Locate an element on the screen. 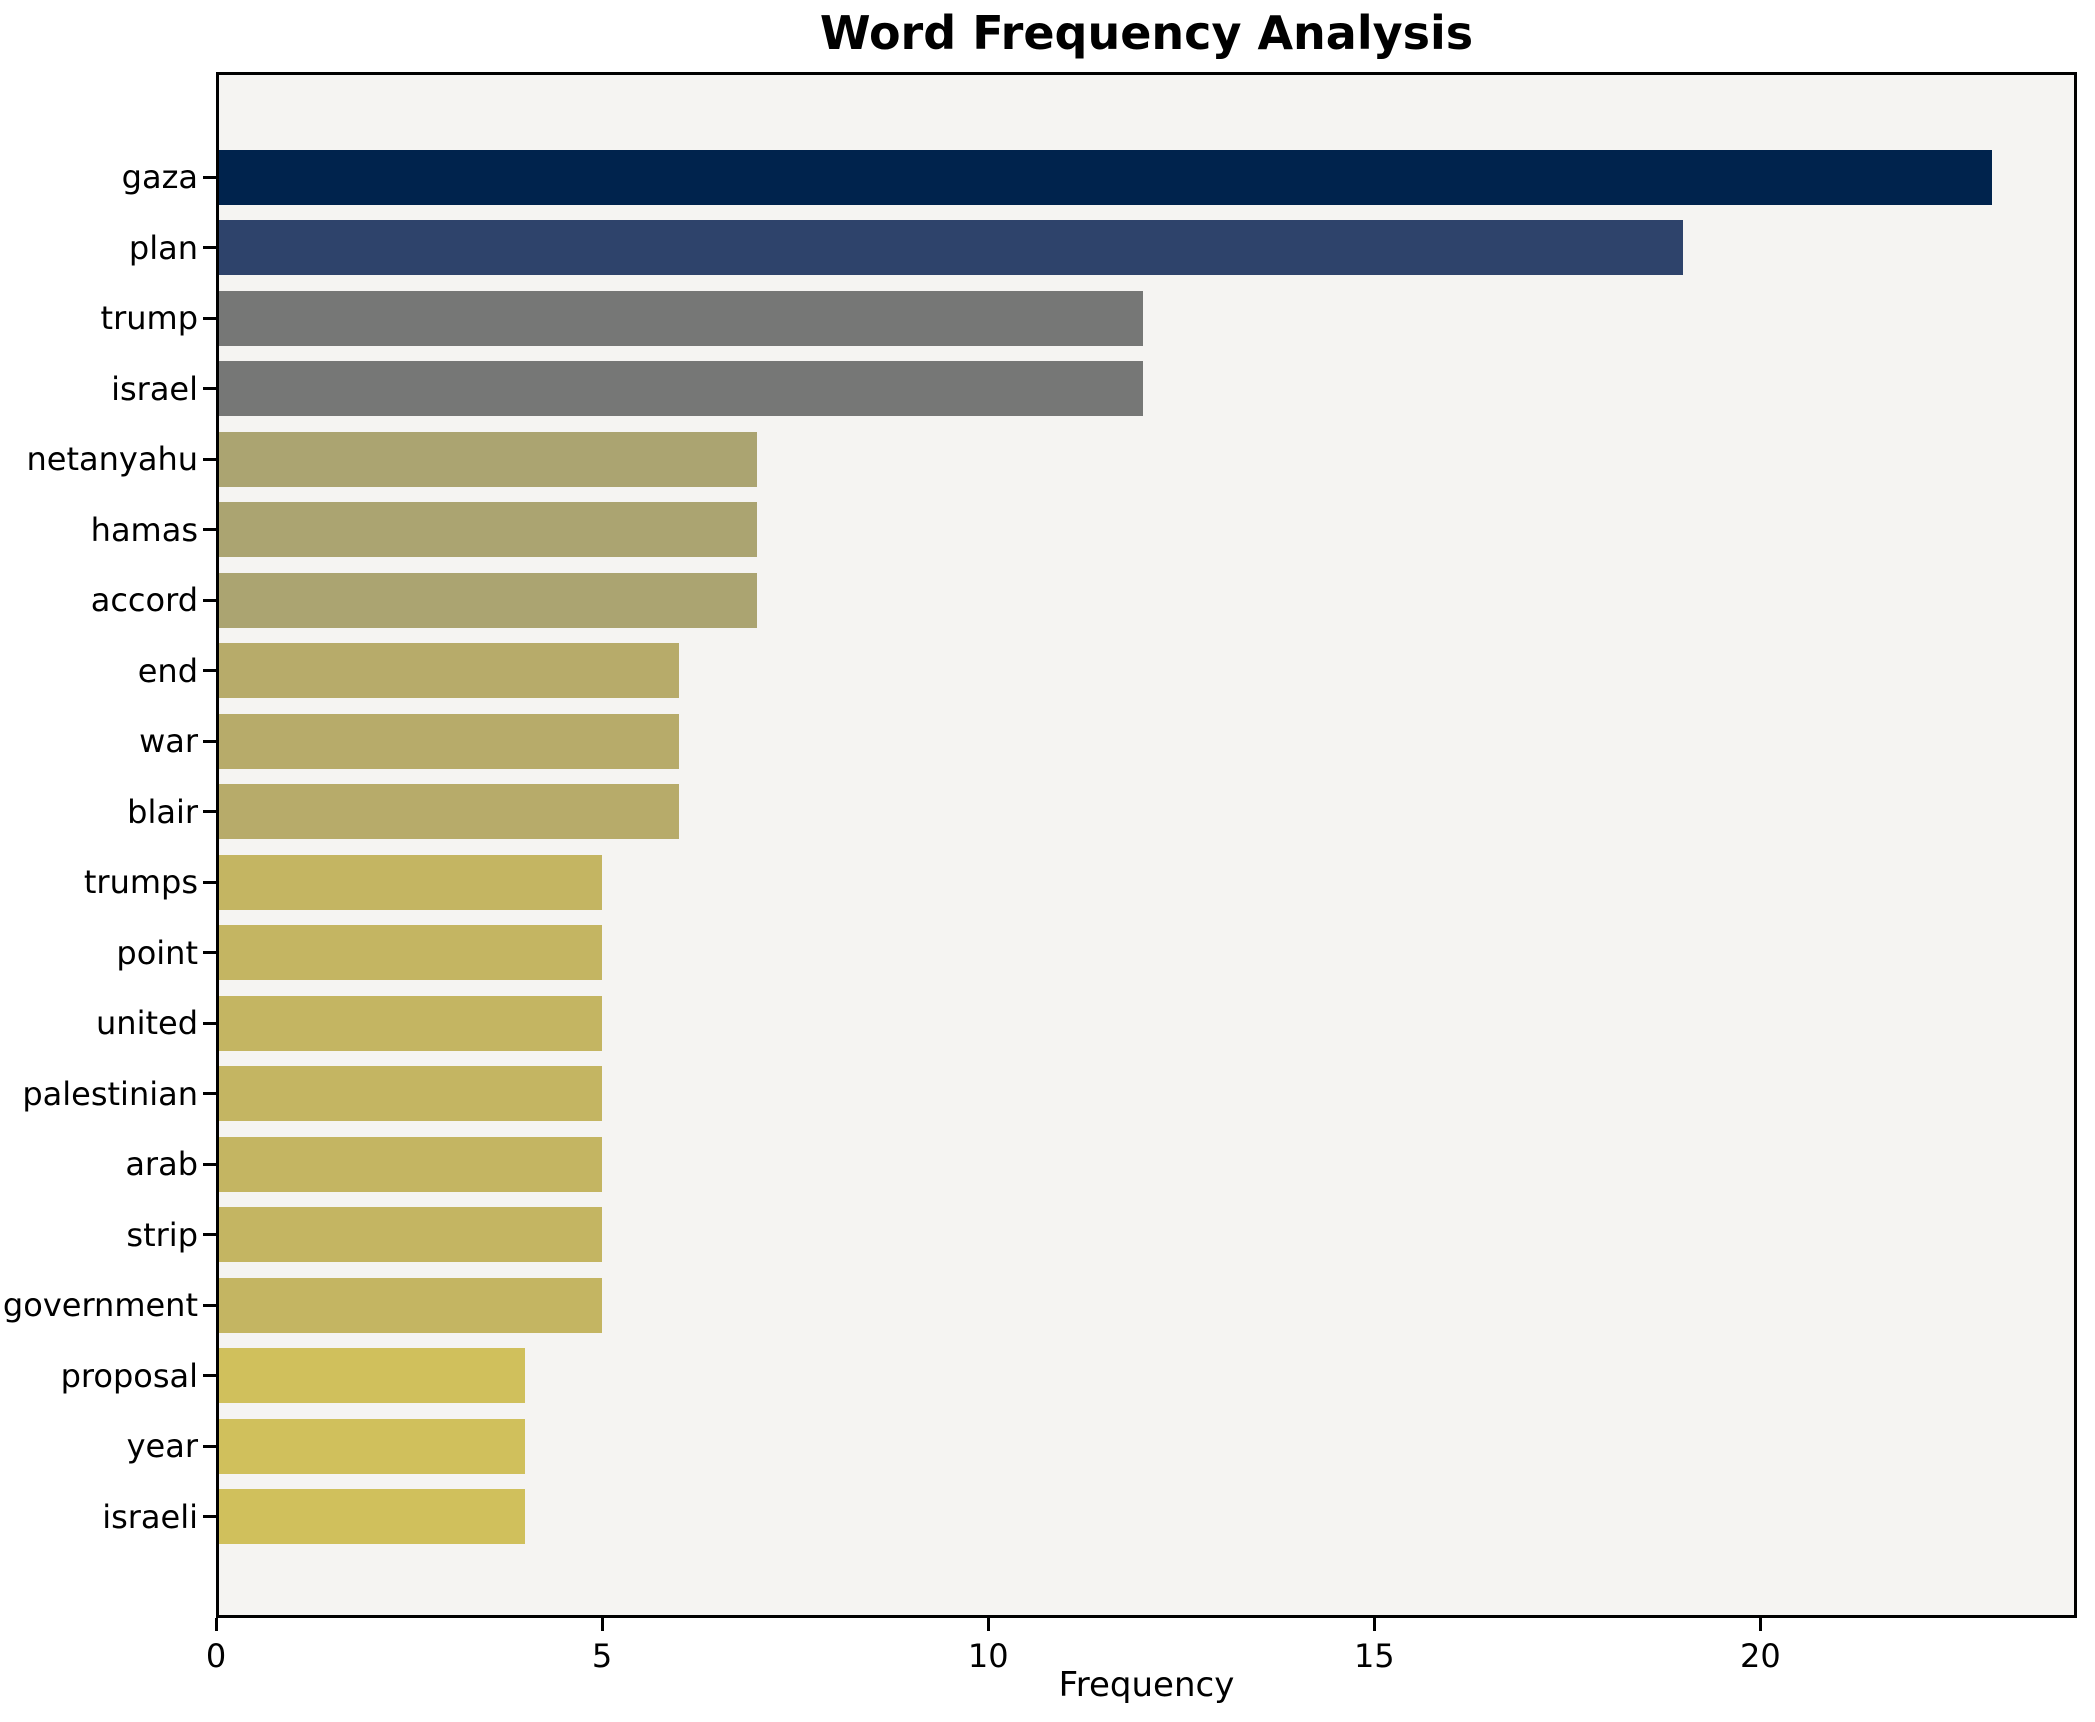 The height and width of the screenshot is (1722, 2095). y-tick-strip is located at coordinates (209, 1235).